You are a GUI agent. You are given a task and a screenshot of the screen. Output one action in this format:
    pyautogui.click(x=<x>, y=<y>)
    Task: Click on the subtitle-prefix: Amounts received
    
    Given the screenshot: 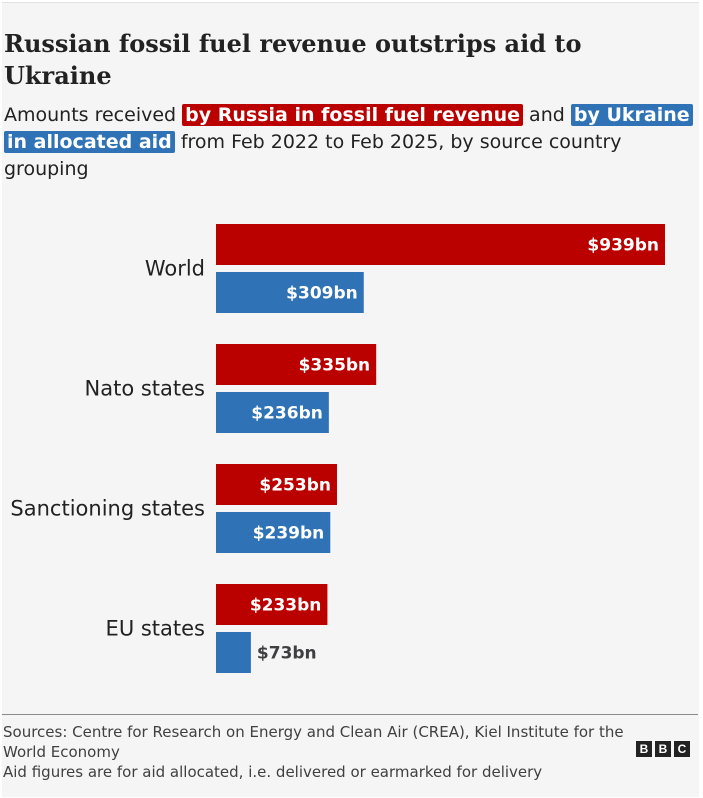 What is the action you would take?
    pyautogui.click(x=90, y=115)
    